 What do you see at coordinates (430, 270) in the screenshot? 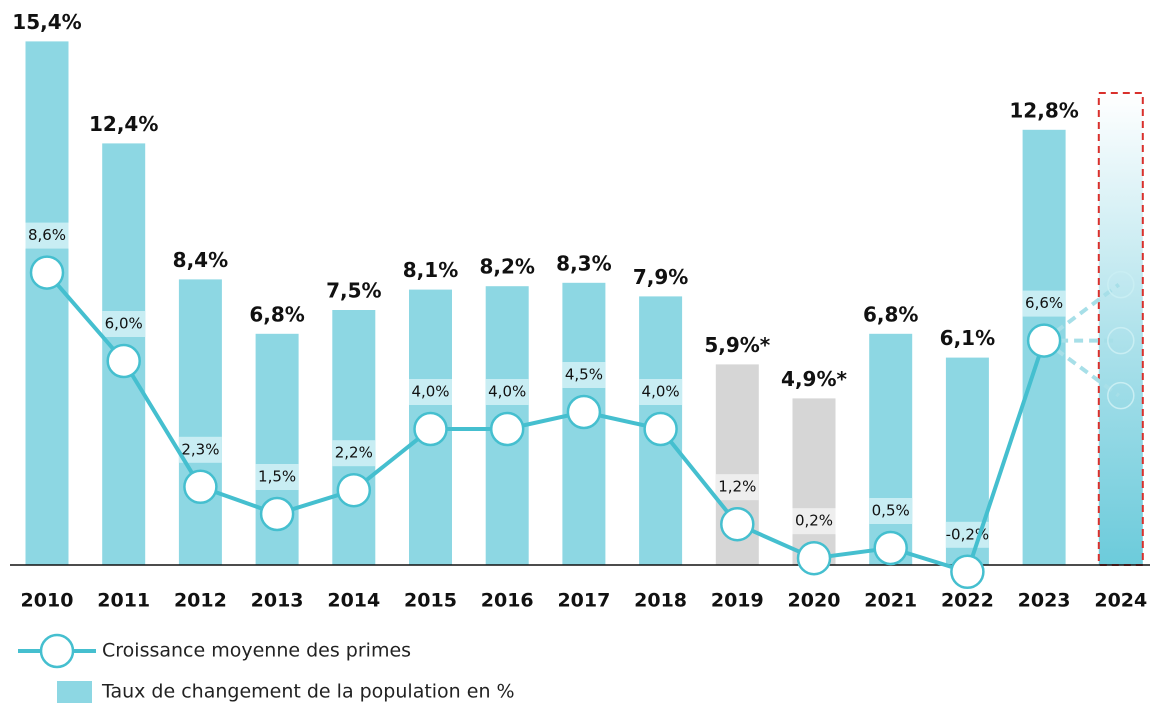
I see `bar-label: 8,1%` at bounding box center [430, 270].